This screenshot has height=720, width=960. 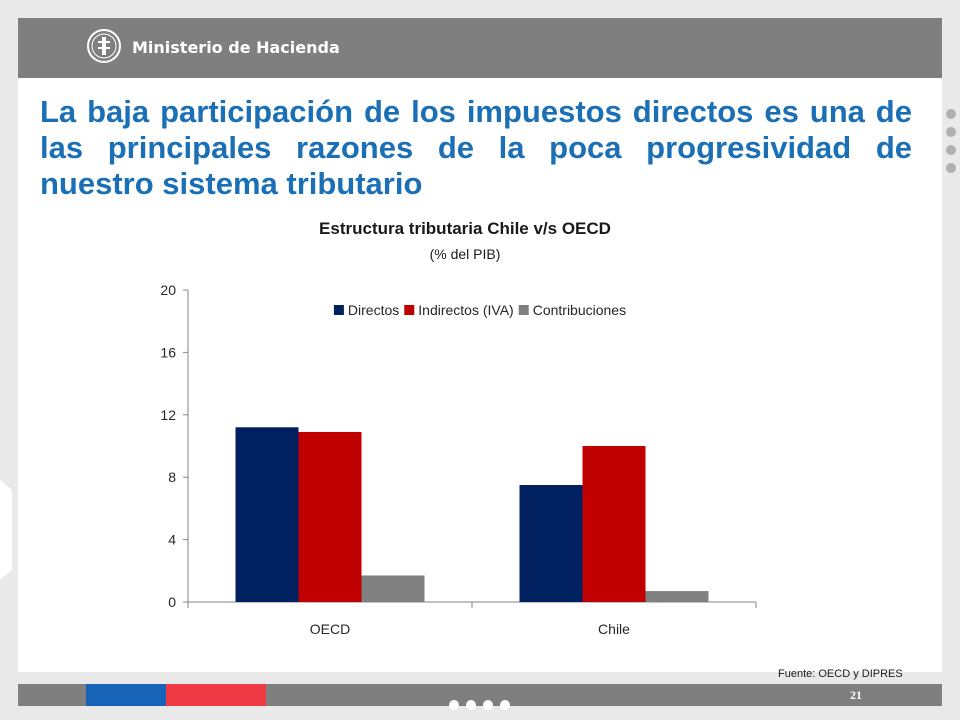 What do you see at coordinates (172, 477) in the screenshot?
I see `y-tick-label: 8` at bounding box center [172, 477].